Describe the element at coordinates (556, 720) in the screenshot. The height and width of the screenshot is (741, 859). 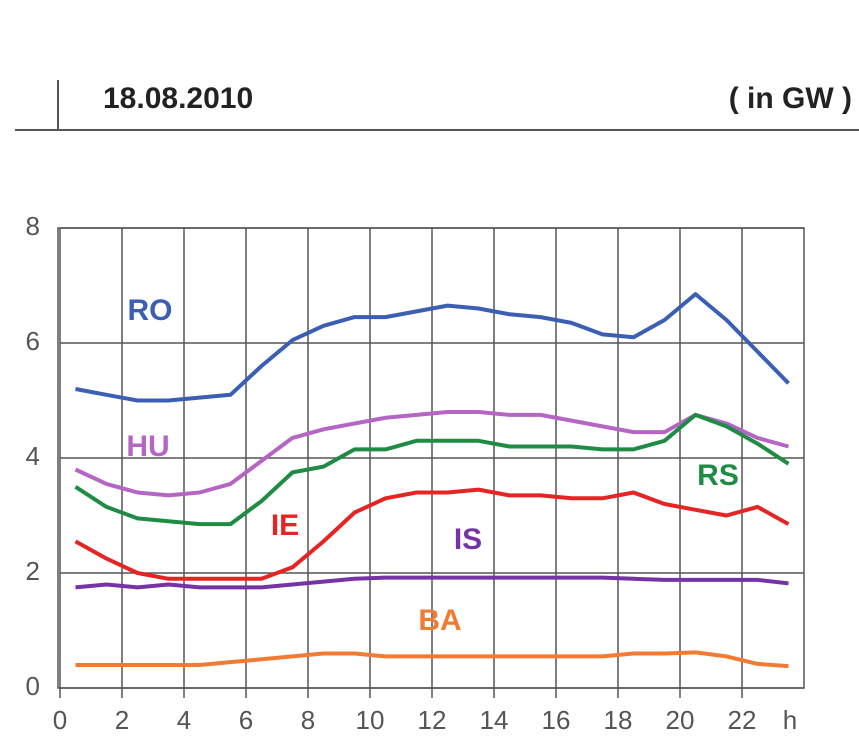
I see `x-tick-label: 16` at that location.